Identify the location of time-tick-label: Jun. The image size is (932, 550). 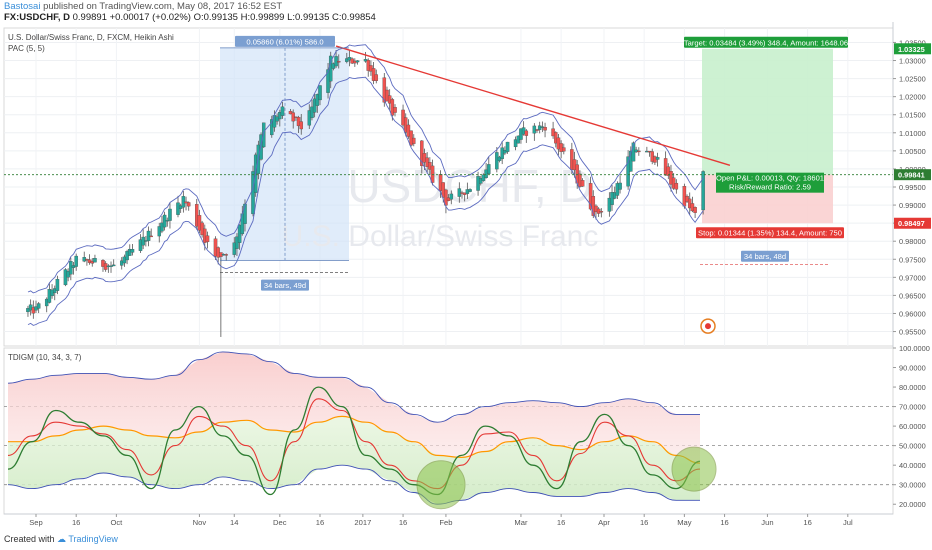
(767, 522).